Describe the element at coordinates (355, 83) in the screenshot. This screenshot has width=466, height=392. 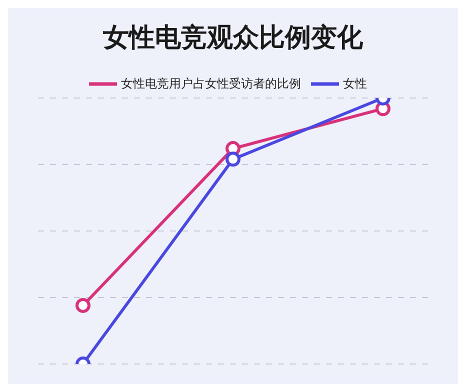
I see `legend-label: 女性` at that location.